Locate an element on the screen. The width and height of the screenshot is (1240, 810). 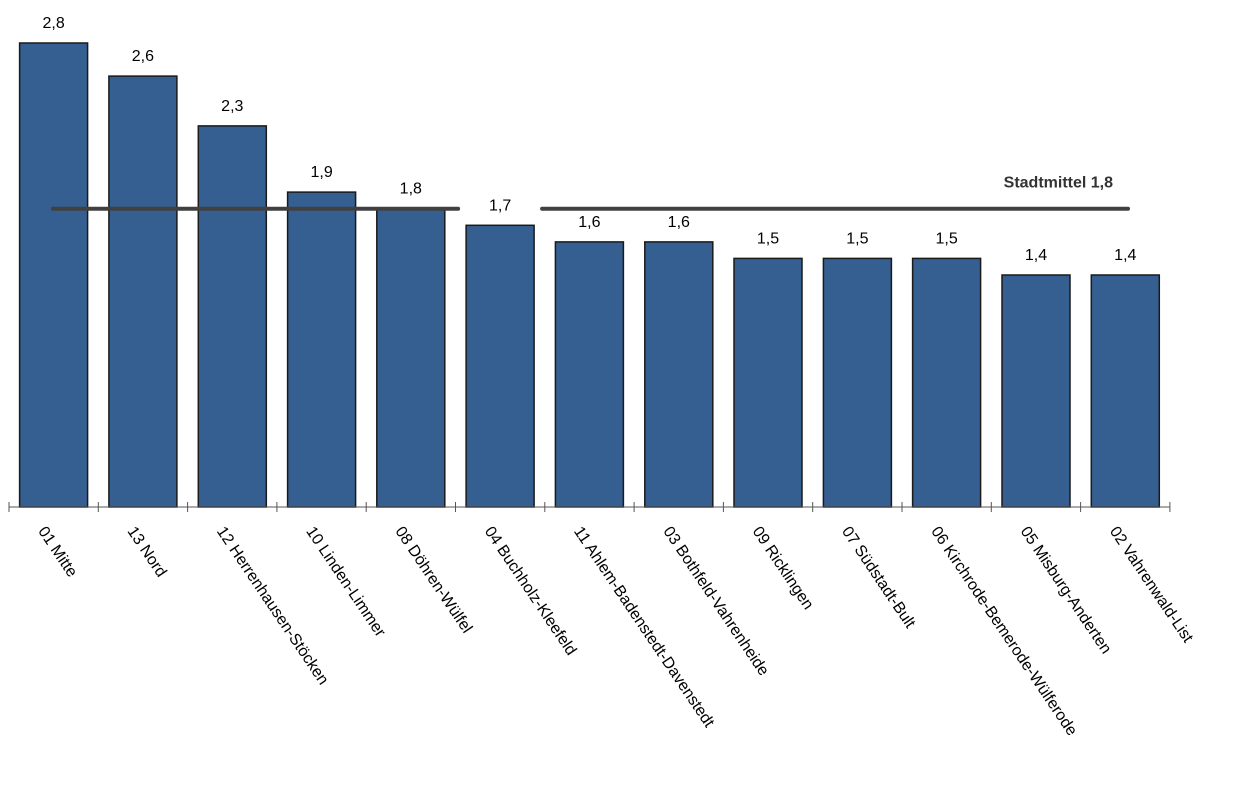
category-label-4: 10 Linden-Limmer is located at coordinates (345, 582).